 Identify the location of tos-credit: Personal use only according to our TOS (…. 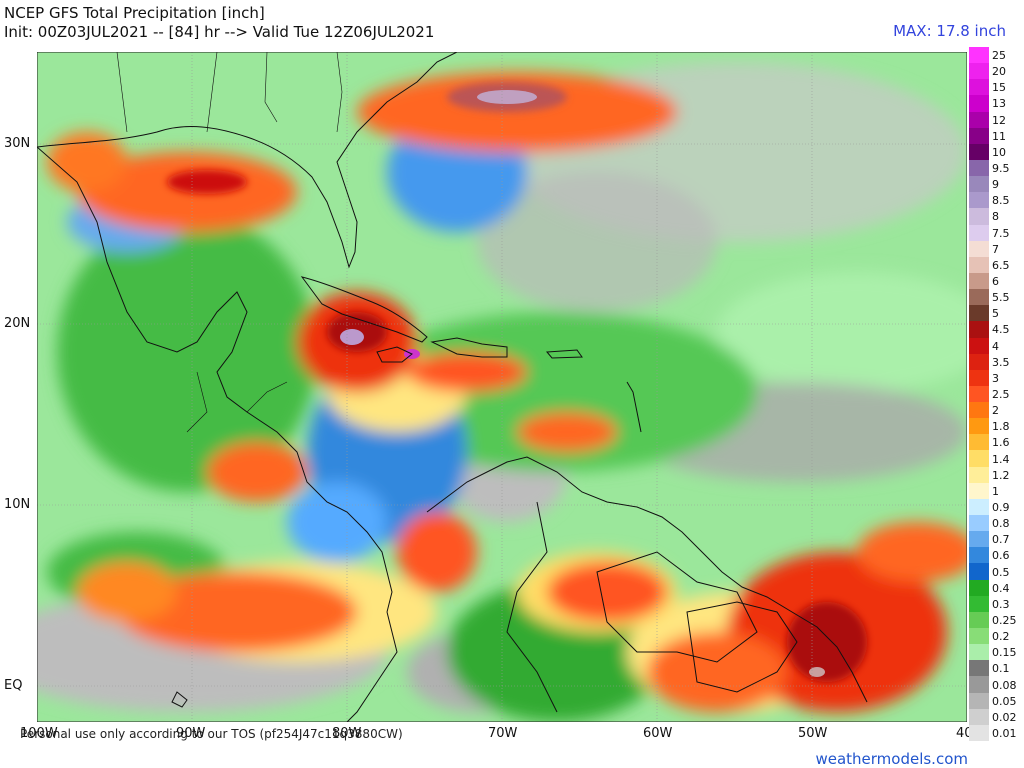
(211, 734).